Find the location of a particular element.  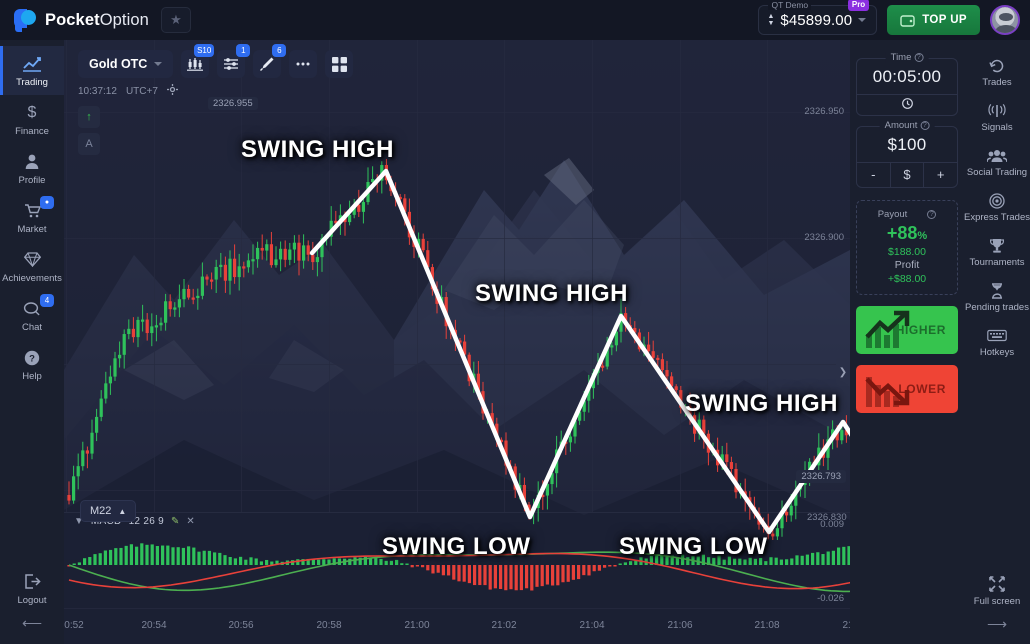

payout-header: Payout ? is located at coordinates (907, 214).